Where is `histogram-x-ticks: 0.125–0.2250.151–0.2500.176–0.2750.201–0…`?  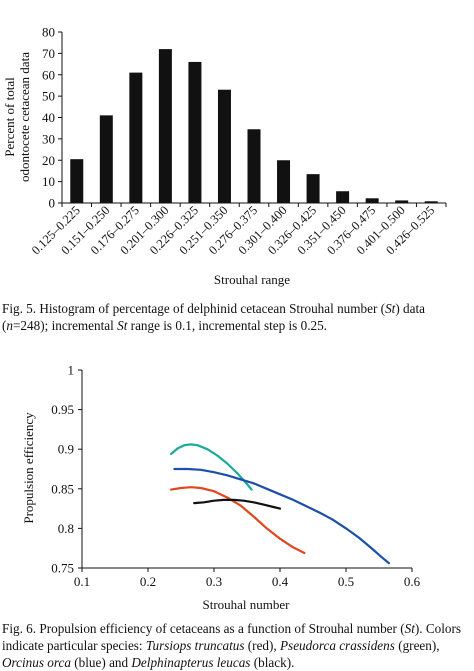
histogram-x-ticks: 0.125–0.2250.151–0.2500.176–0.2750.201–0… is located at coordinates (238, 230).